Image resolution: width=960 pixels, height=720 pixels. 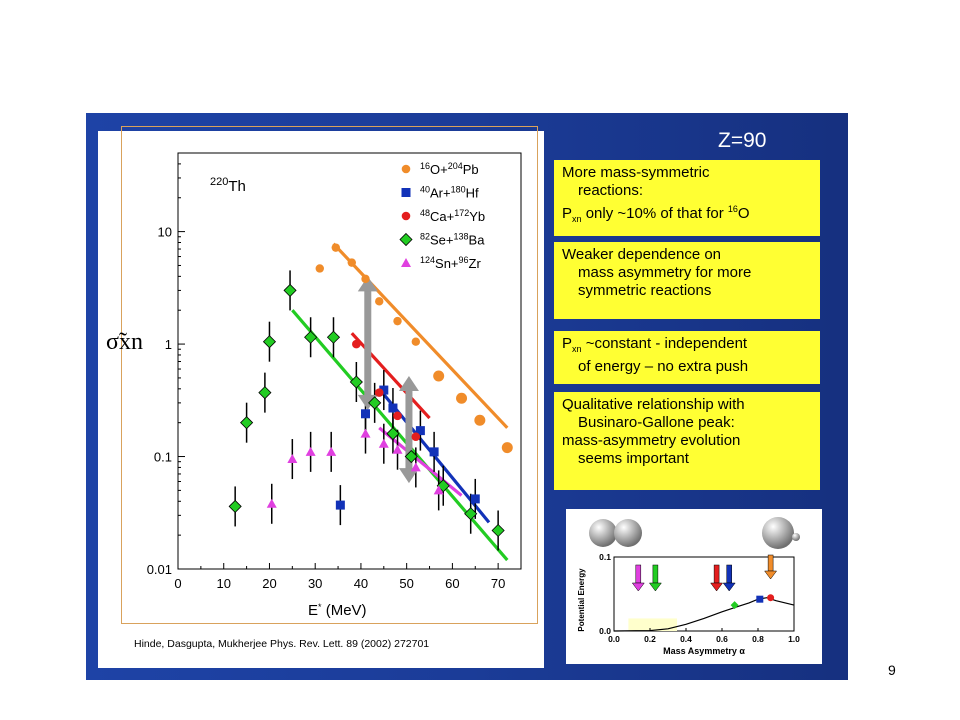 I want to click on y-axis-label: σ̃xn, so click(x=124, y=342).